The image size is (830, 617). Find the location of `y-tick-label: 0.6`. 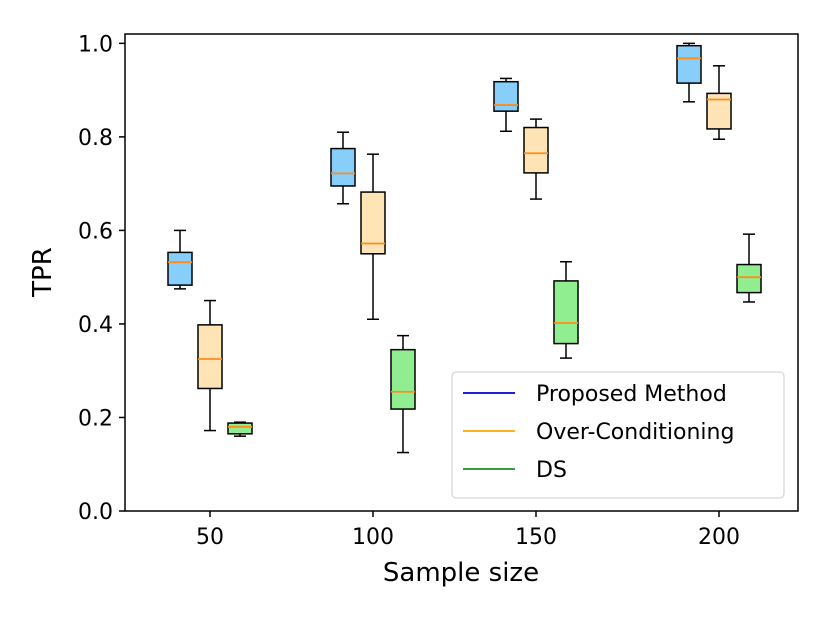

y-tick-label: 0.6 is located at coordinates (95, 231).